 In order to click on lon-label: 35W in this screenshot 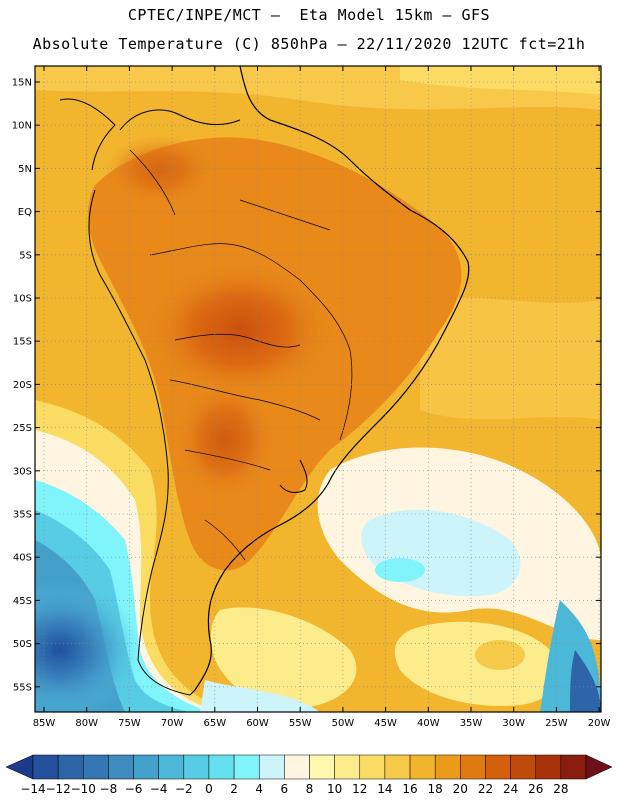, I will do `click(471, 723)`.